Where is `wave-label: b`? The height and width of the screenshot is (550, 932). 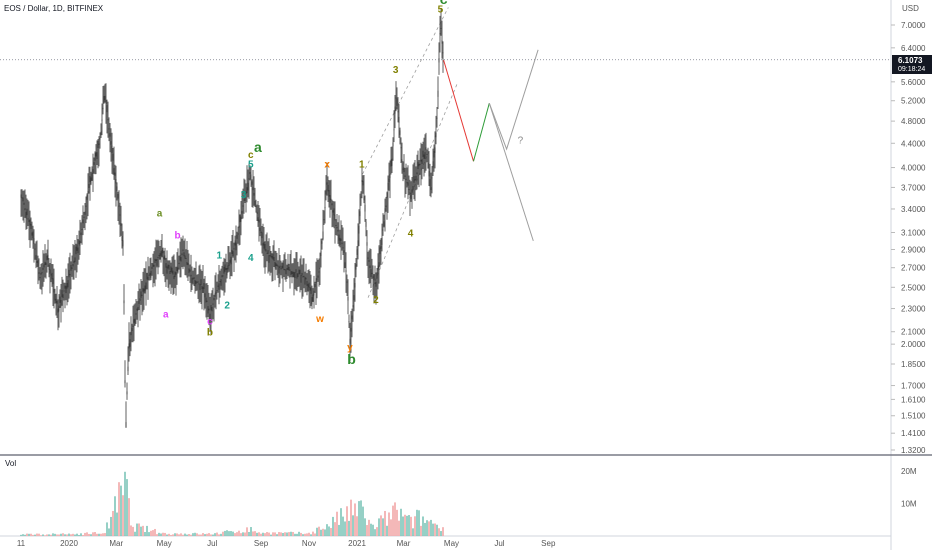
wave-label: b is located at coordinates (178, 235).